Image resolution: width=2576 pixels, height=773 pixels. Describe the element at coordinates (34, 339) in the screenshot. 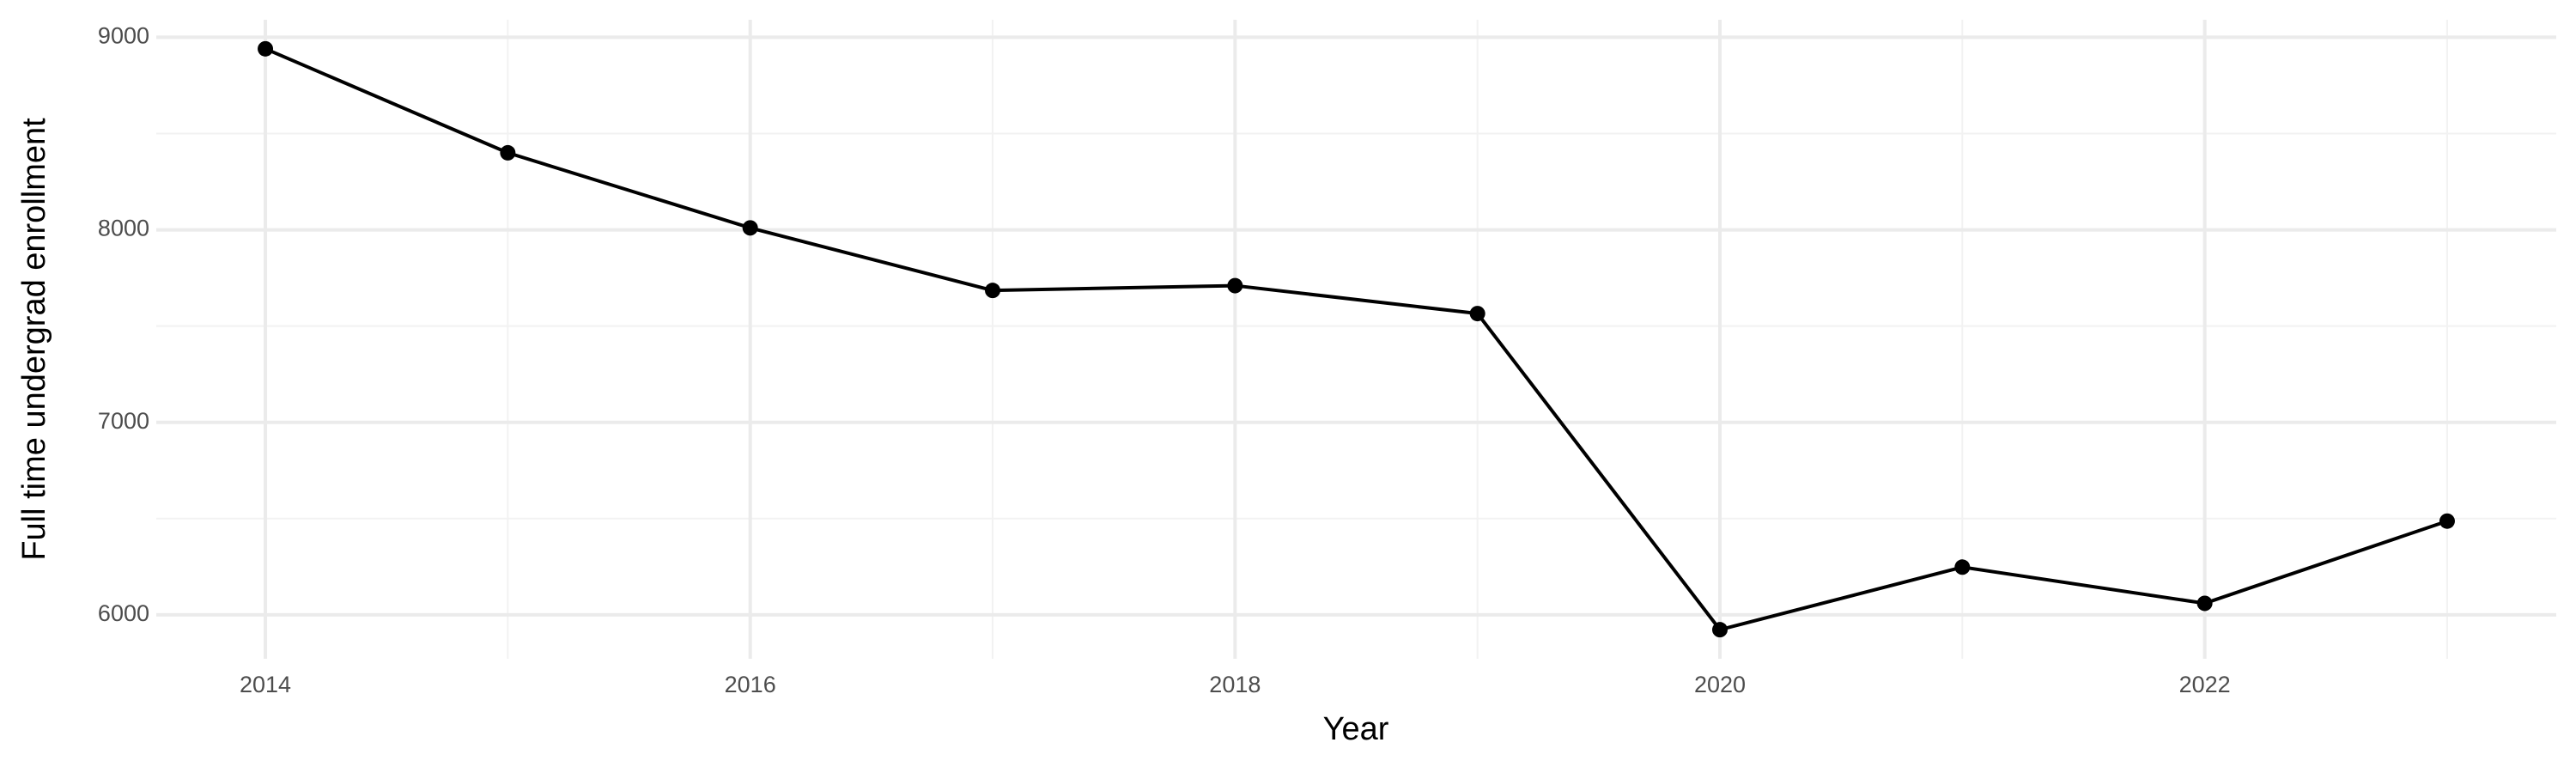

I see `y-axis-title: Full time undergrad enrollment` at that location.